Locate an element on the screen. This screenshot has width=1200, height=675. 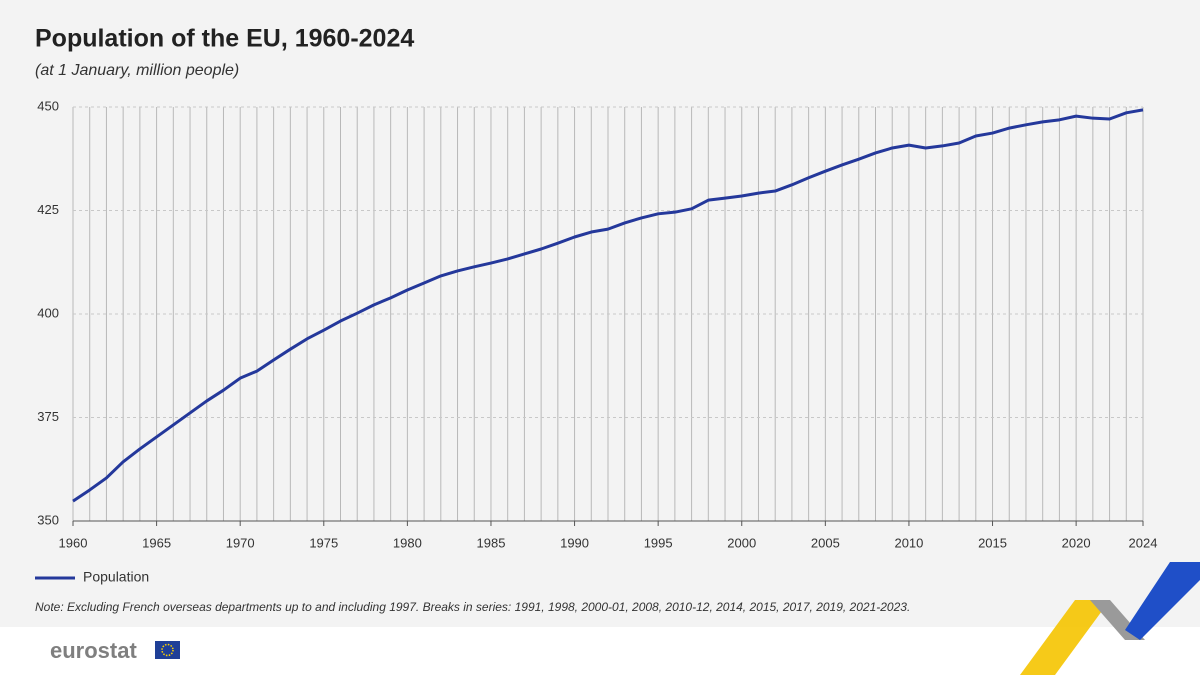
x-tick-label: 1960 is located at coordinates (73, 542).